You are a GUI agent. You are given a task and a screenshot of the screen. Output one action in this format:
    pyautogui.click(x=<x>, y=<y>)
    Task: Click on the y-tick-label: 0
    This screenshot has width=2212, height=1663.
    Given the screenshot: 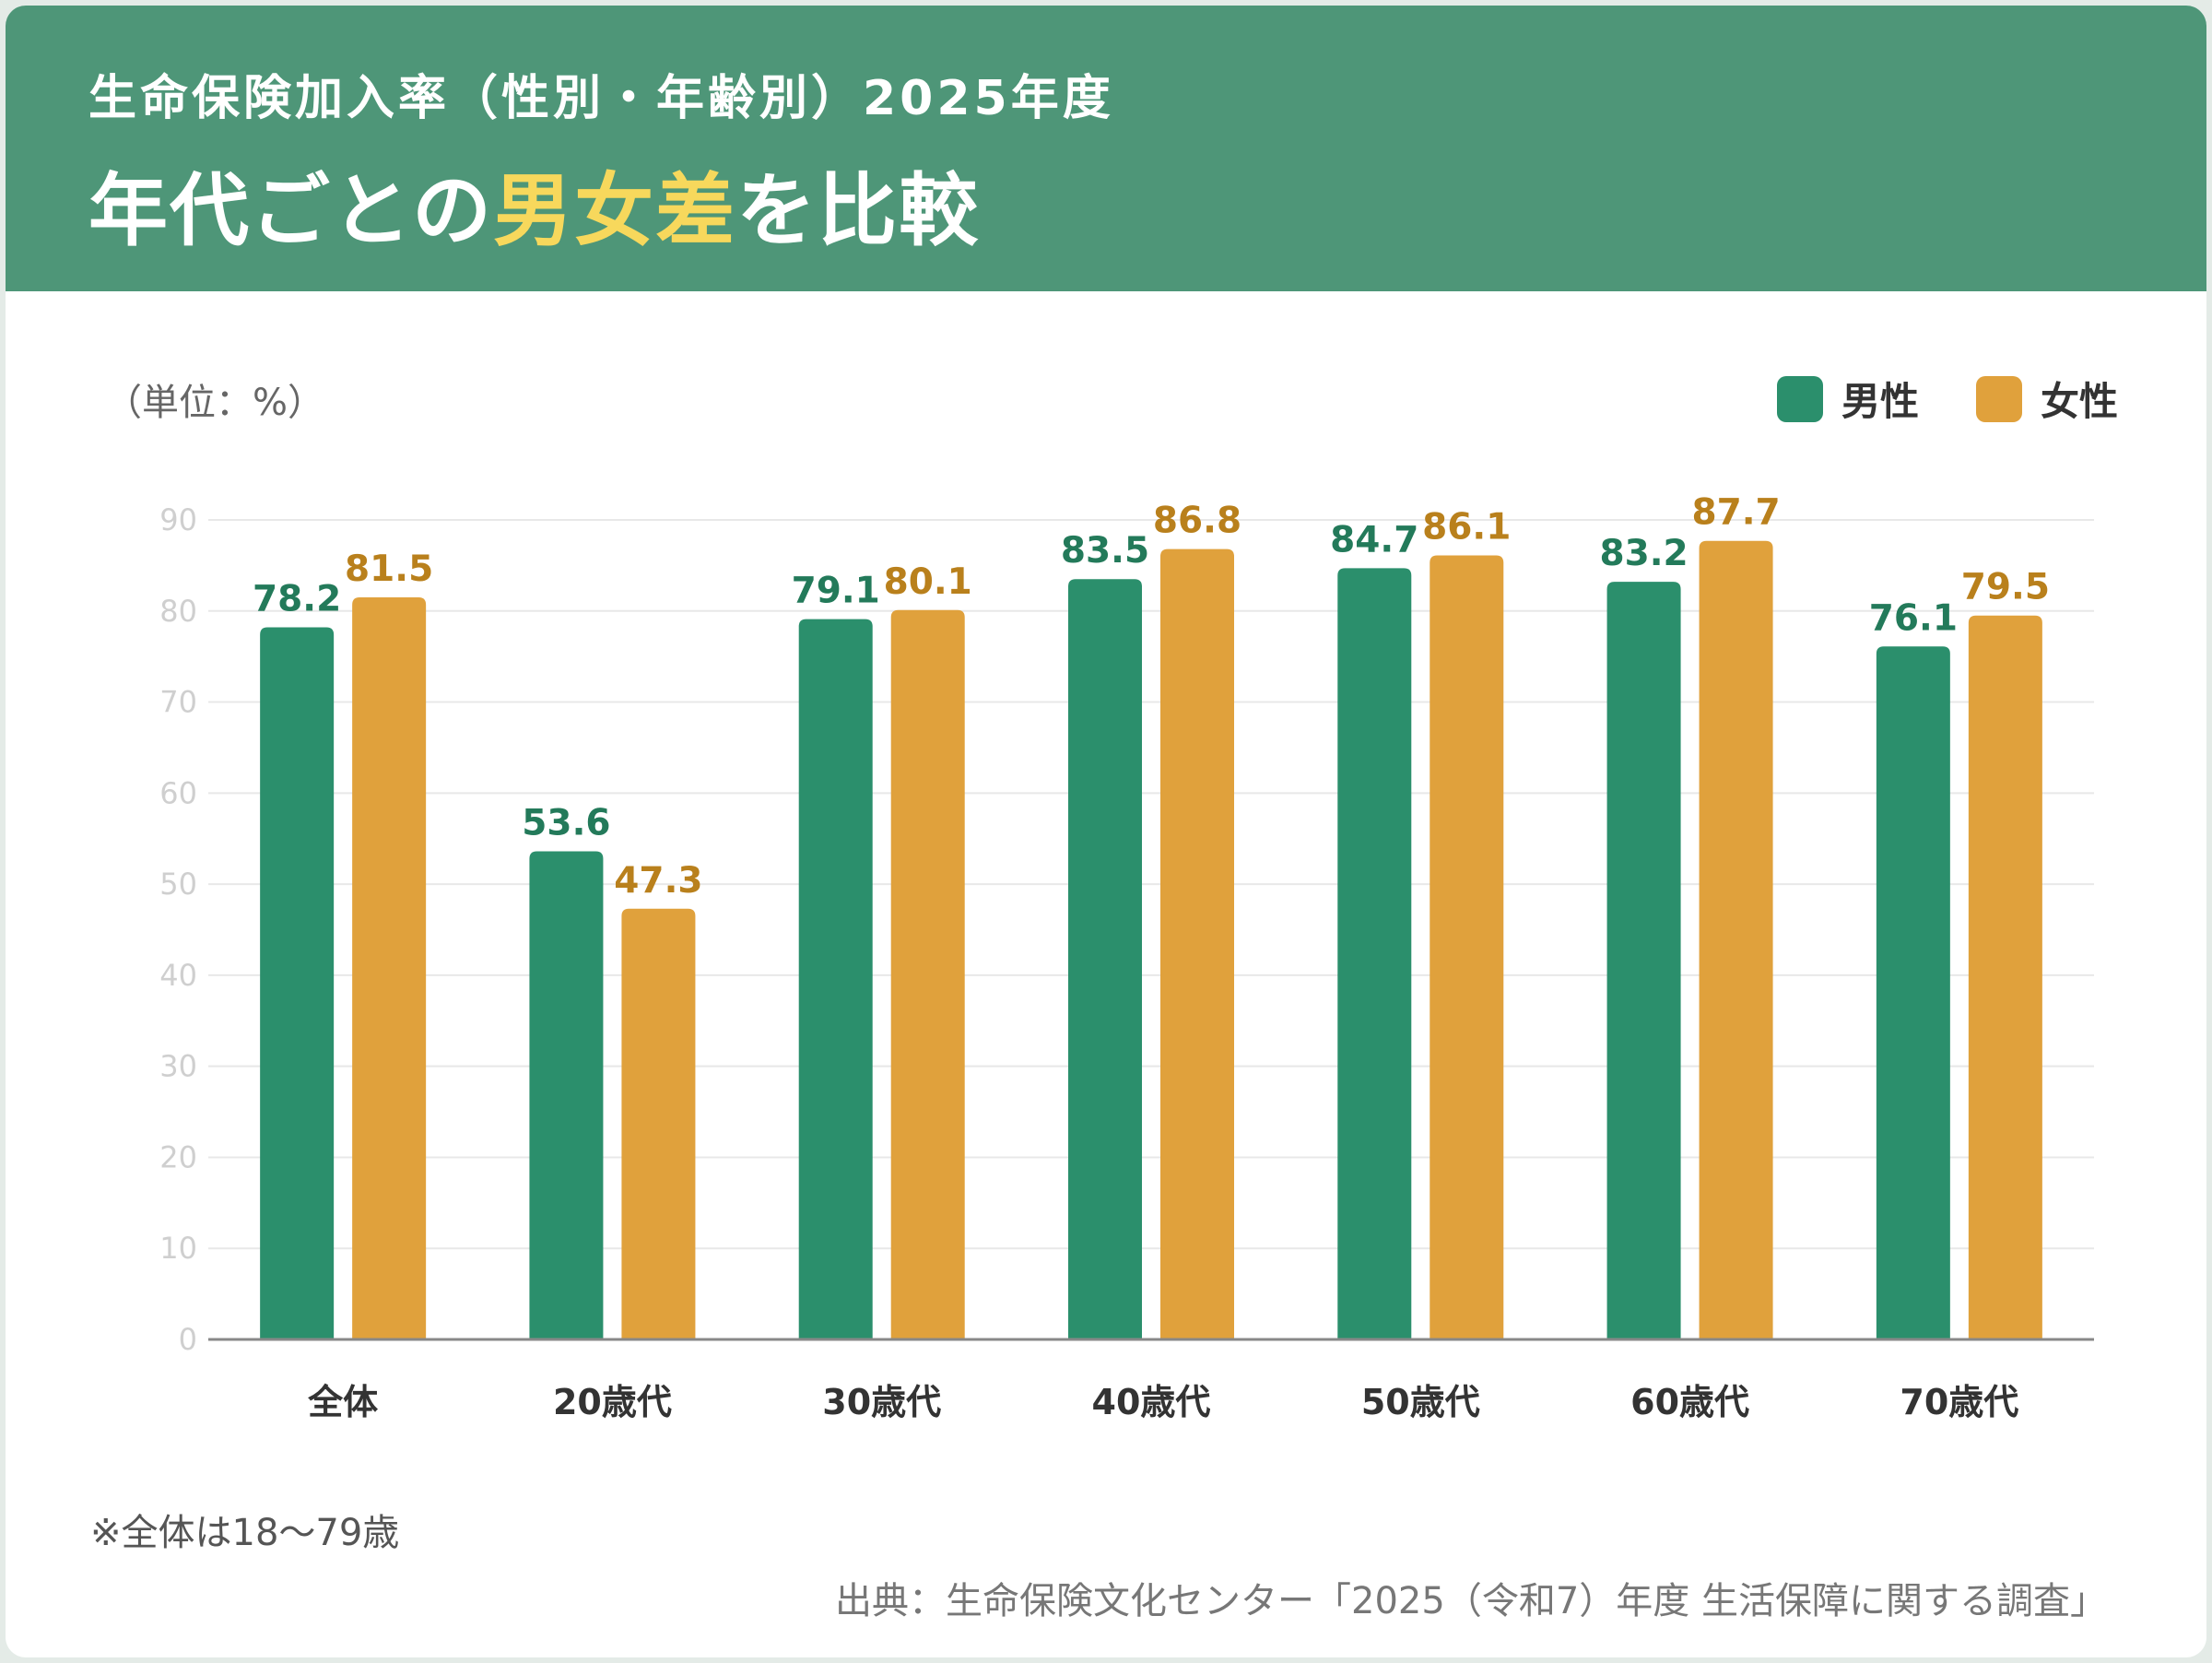 What is the action you would take?
    pyautogui.click(x=188, y=1339)
    